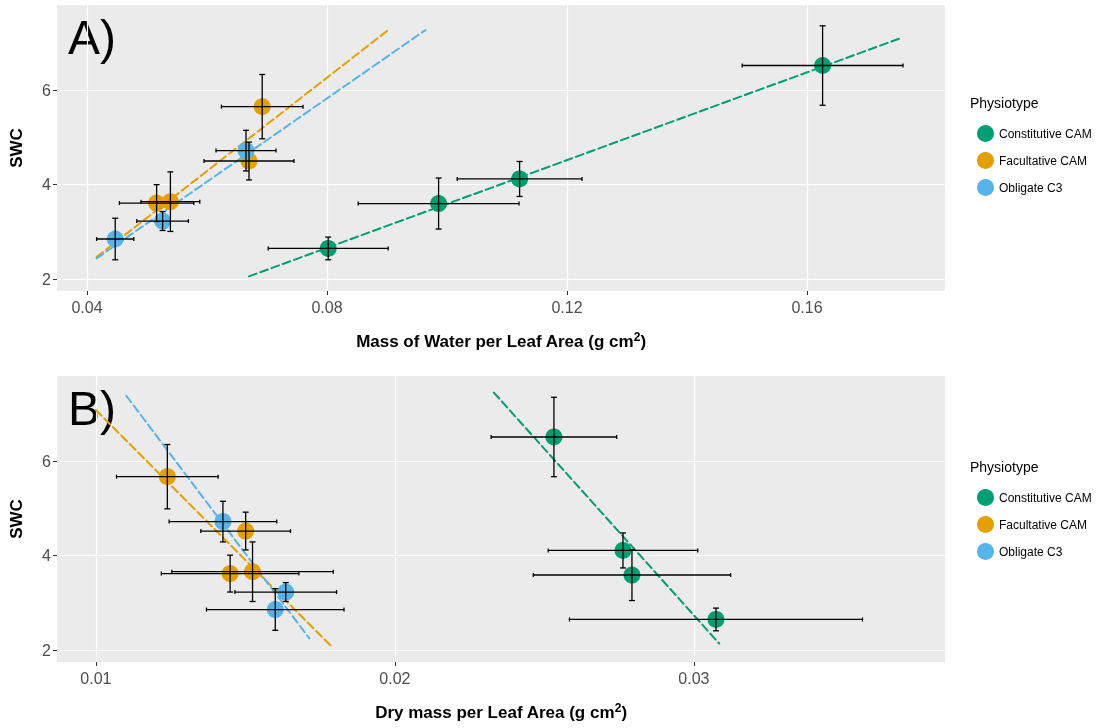  Describe the element at coordinates (694, 678) in the screenshot. I see `x-tick-label: 0.03` at that location.